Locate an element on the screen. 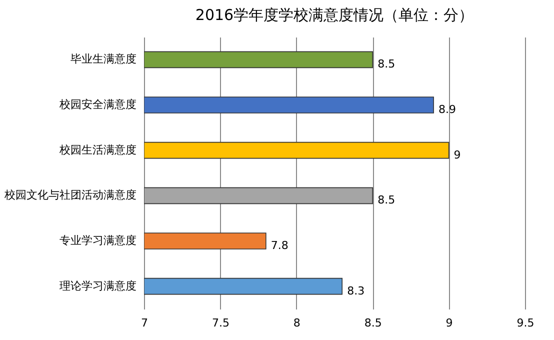 This screenshot has height=340, width=554. x-tick-label: 9 is located at coordinates (449, 323).